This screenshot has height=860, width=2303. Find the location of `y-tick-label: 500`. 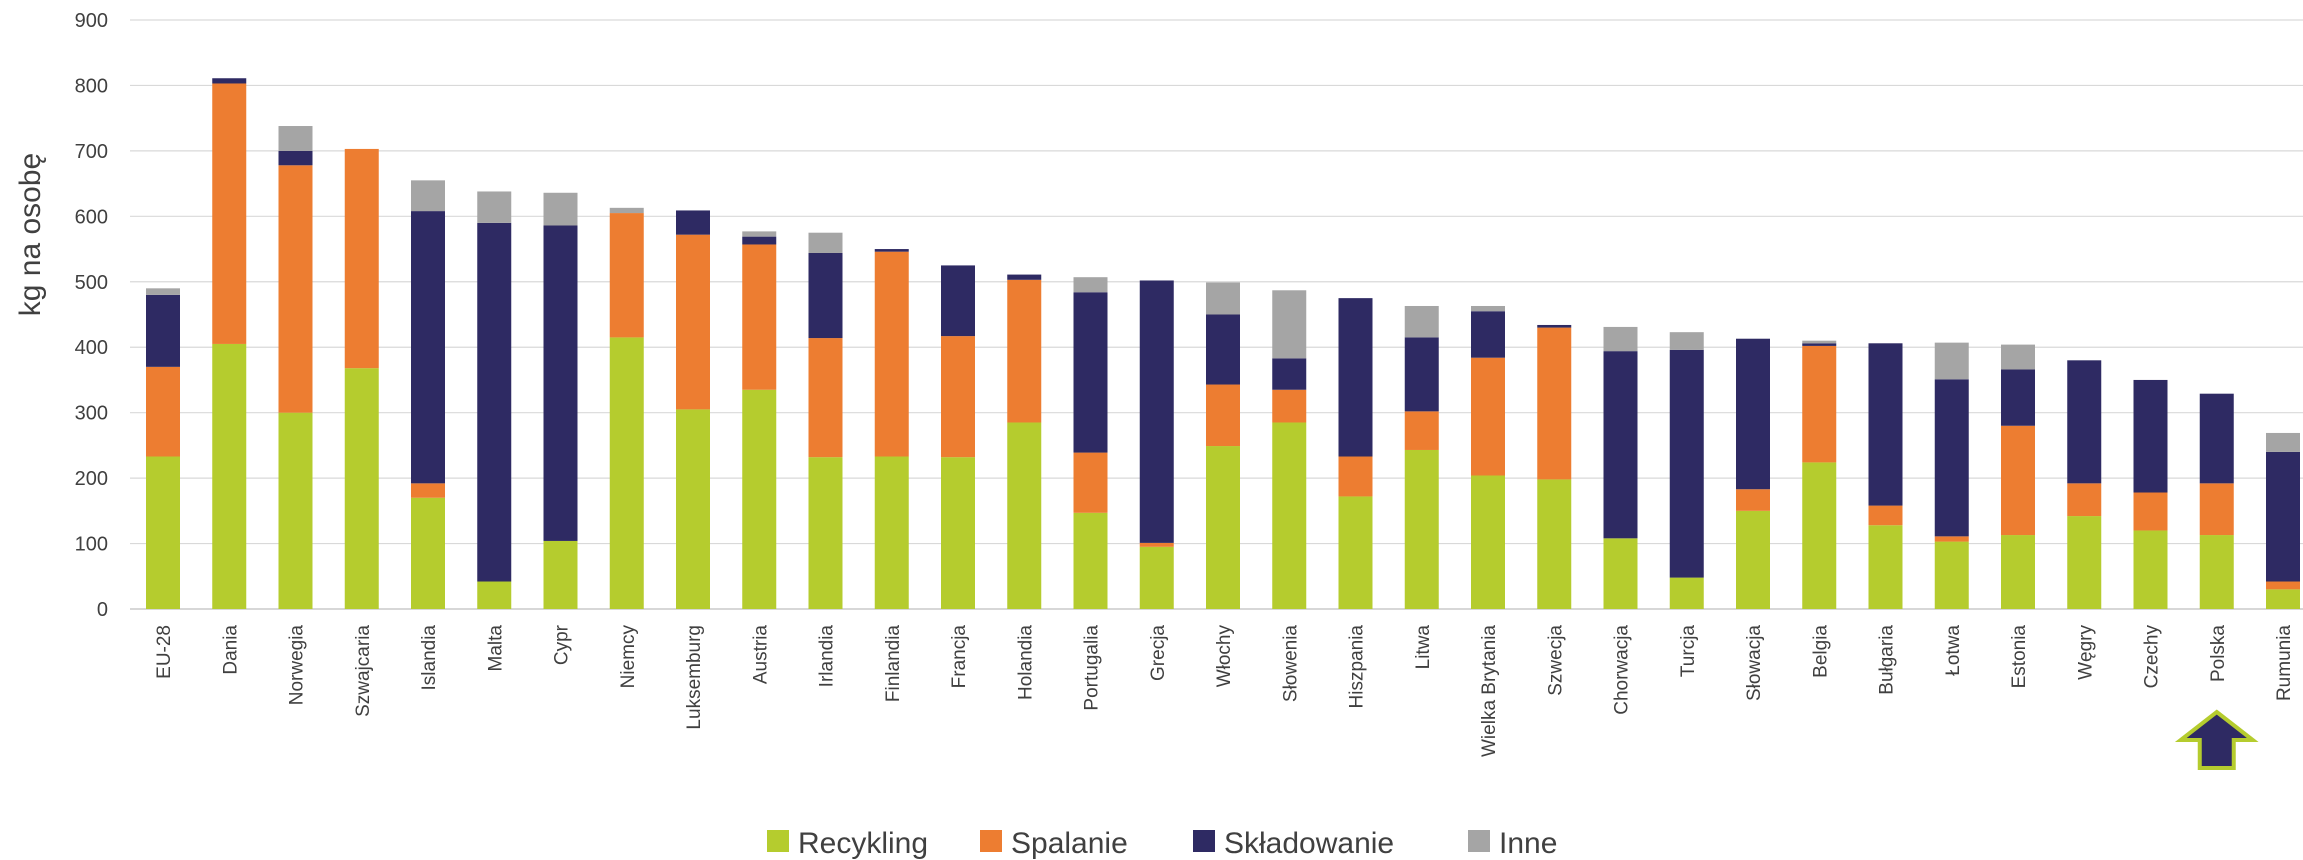

y-tick-label: 500 is located at coordinates (91, 283).